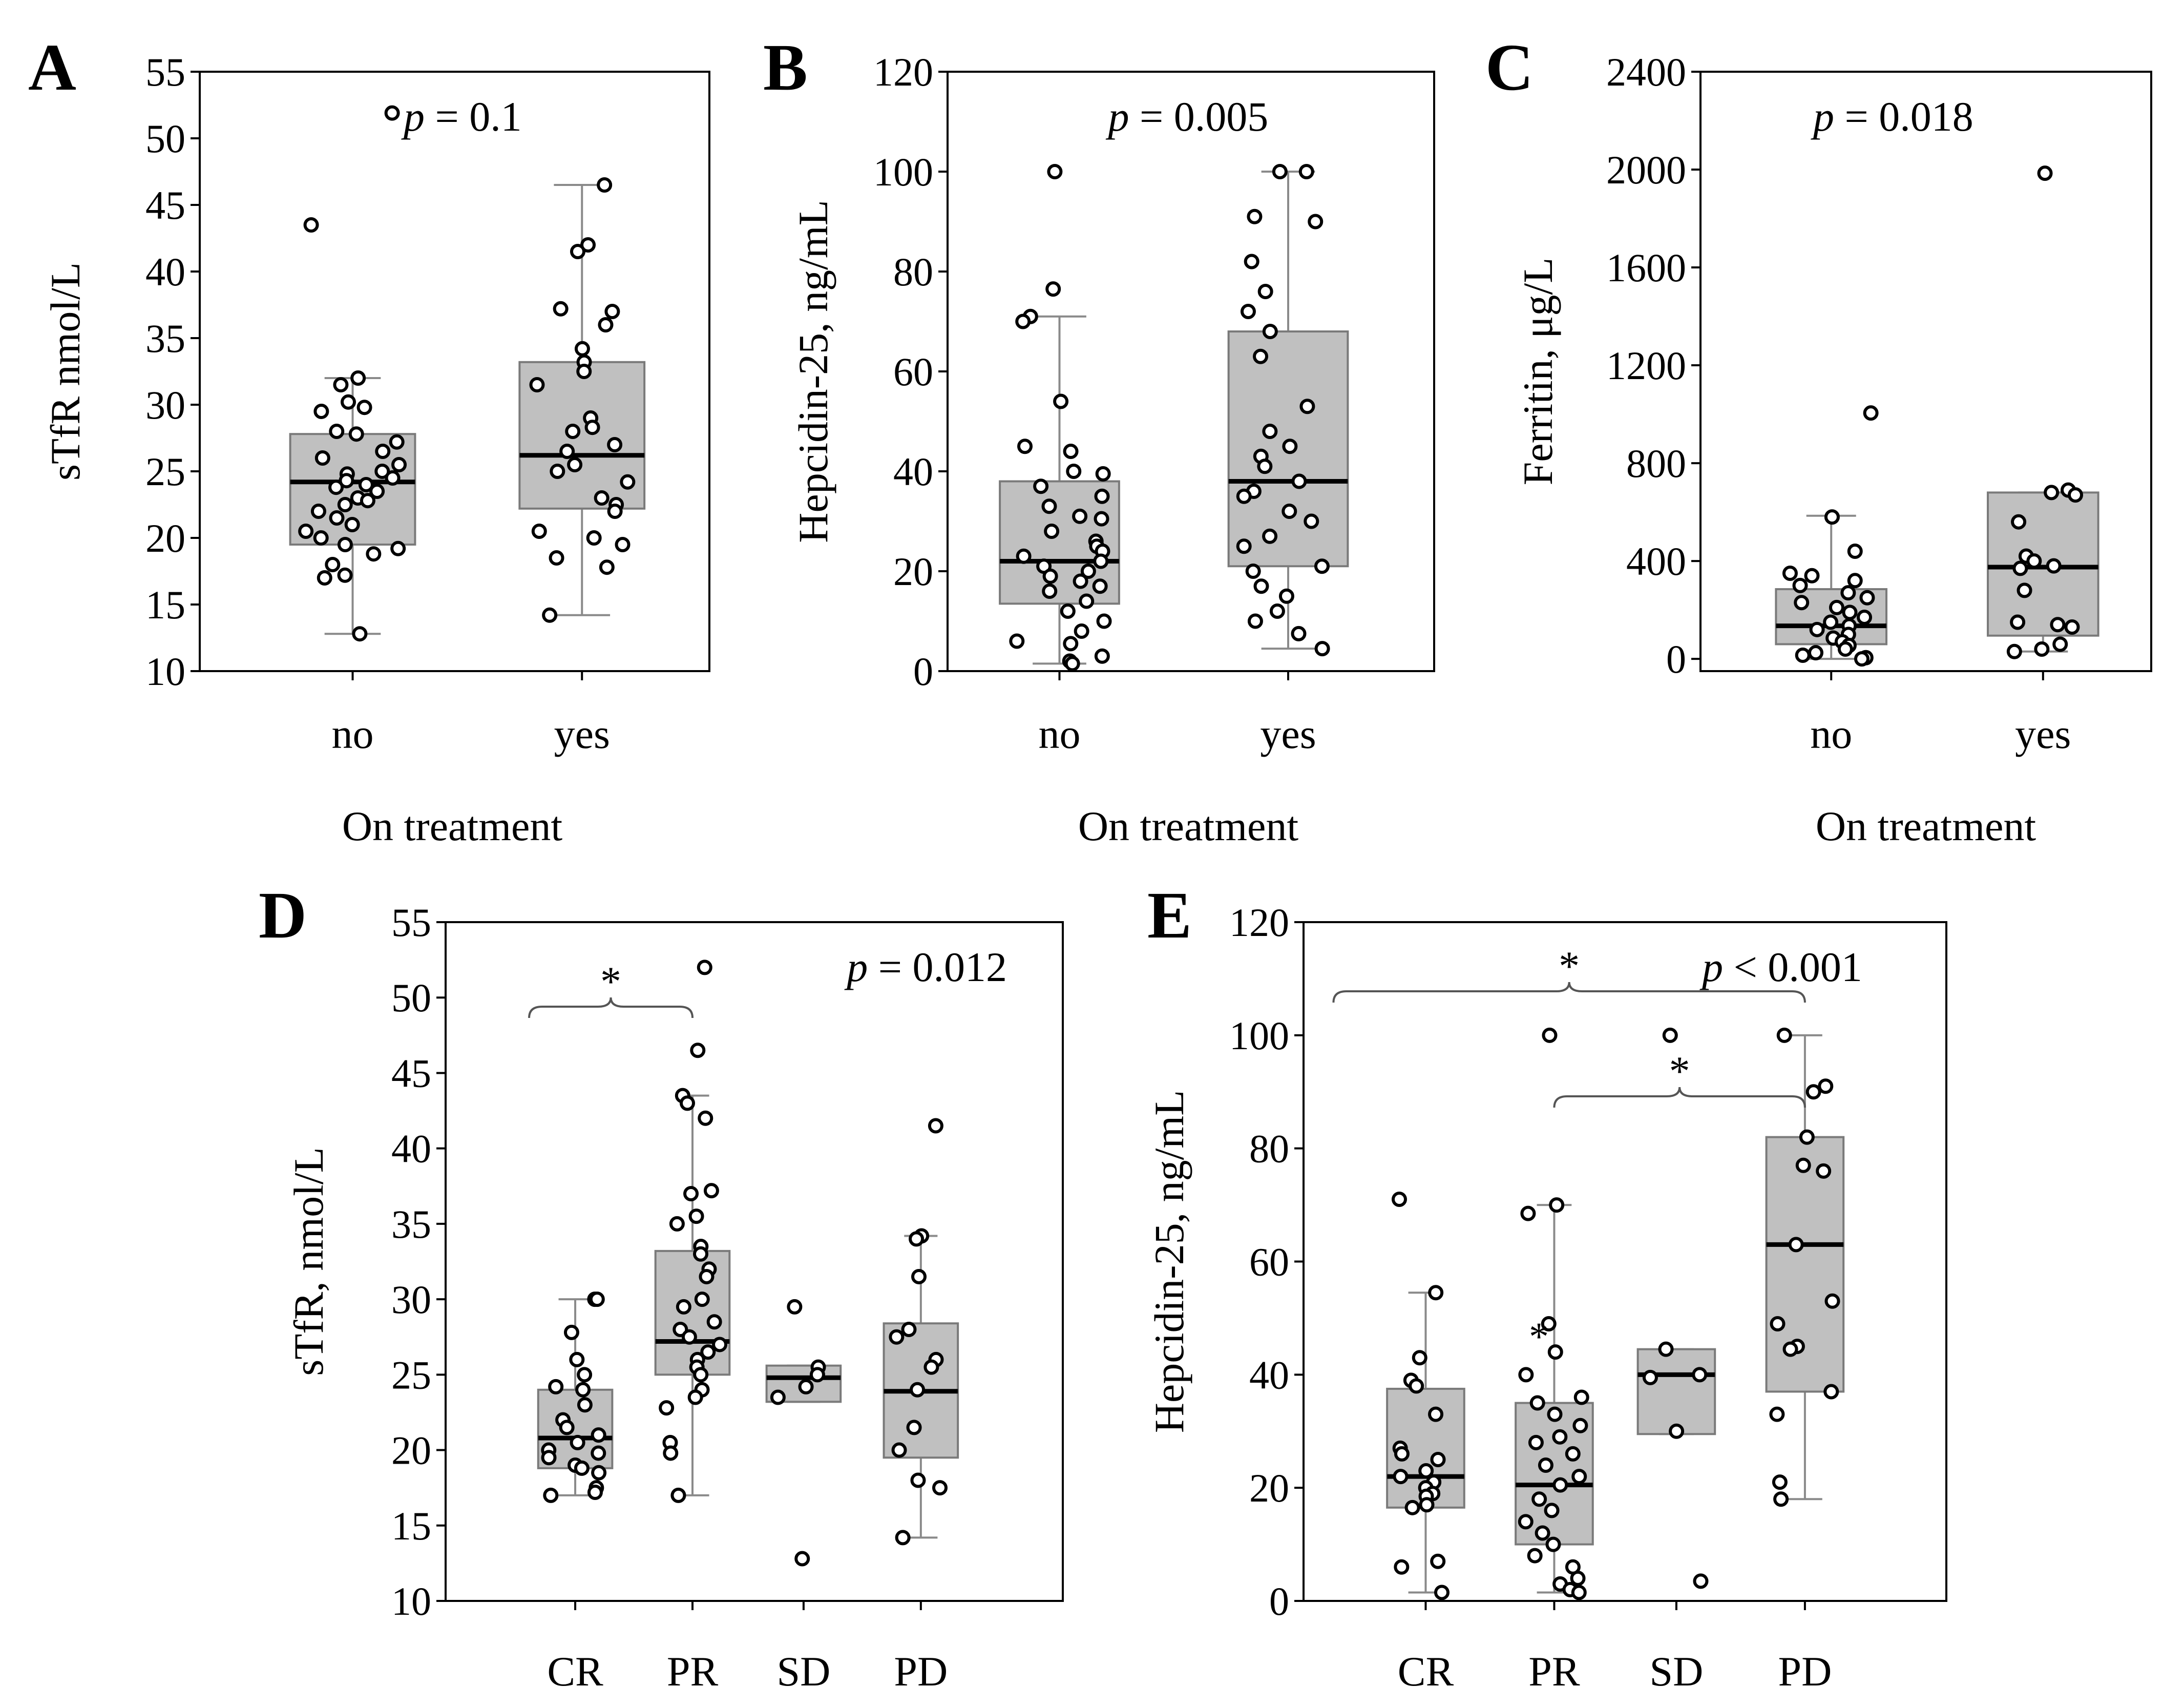 The width and height of the screenshot is (2184, 1708). What do you see at coordinates (1569, 992) in the screenshot?
I see `significance-bracket` at bounding box center [1569, 992].